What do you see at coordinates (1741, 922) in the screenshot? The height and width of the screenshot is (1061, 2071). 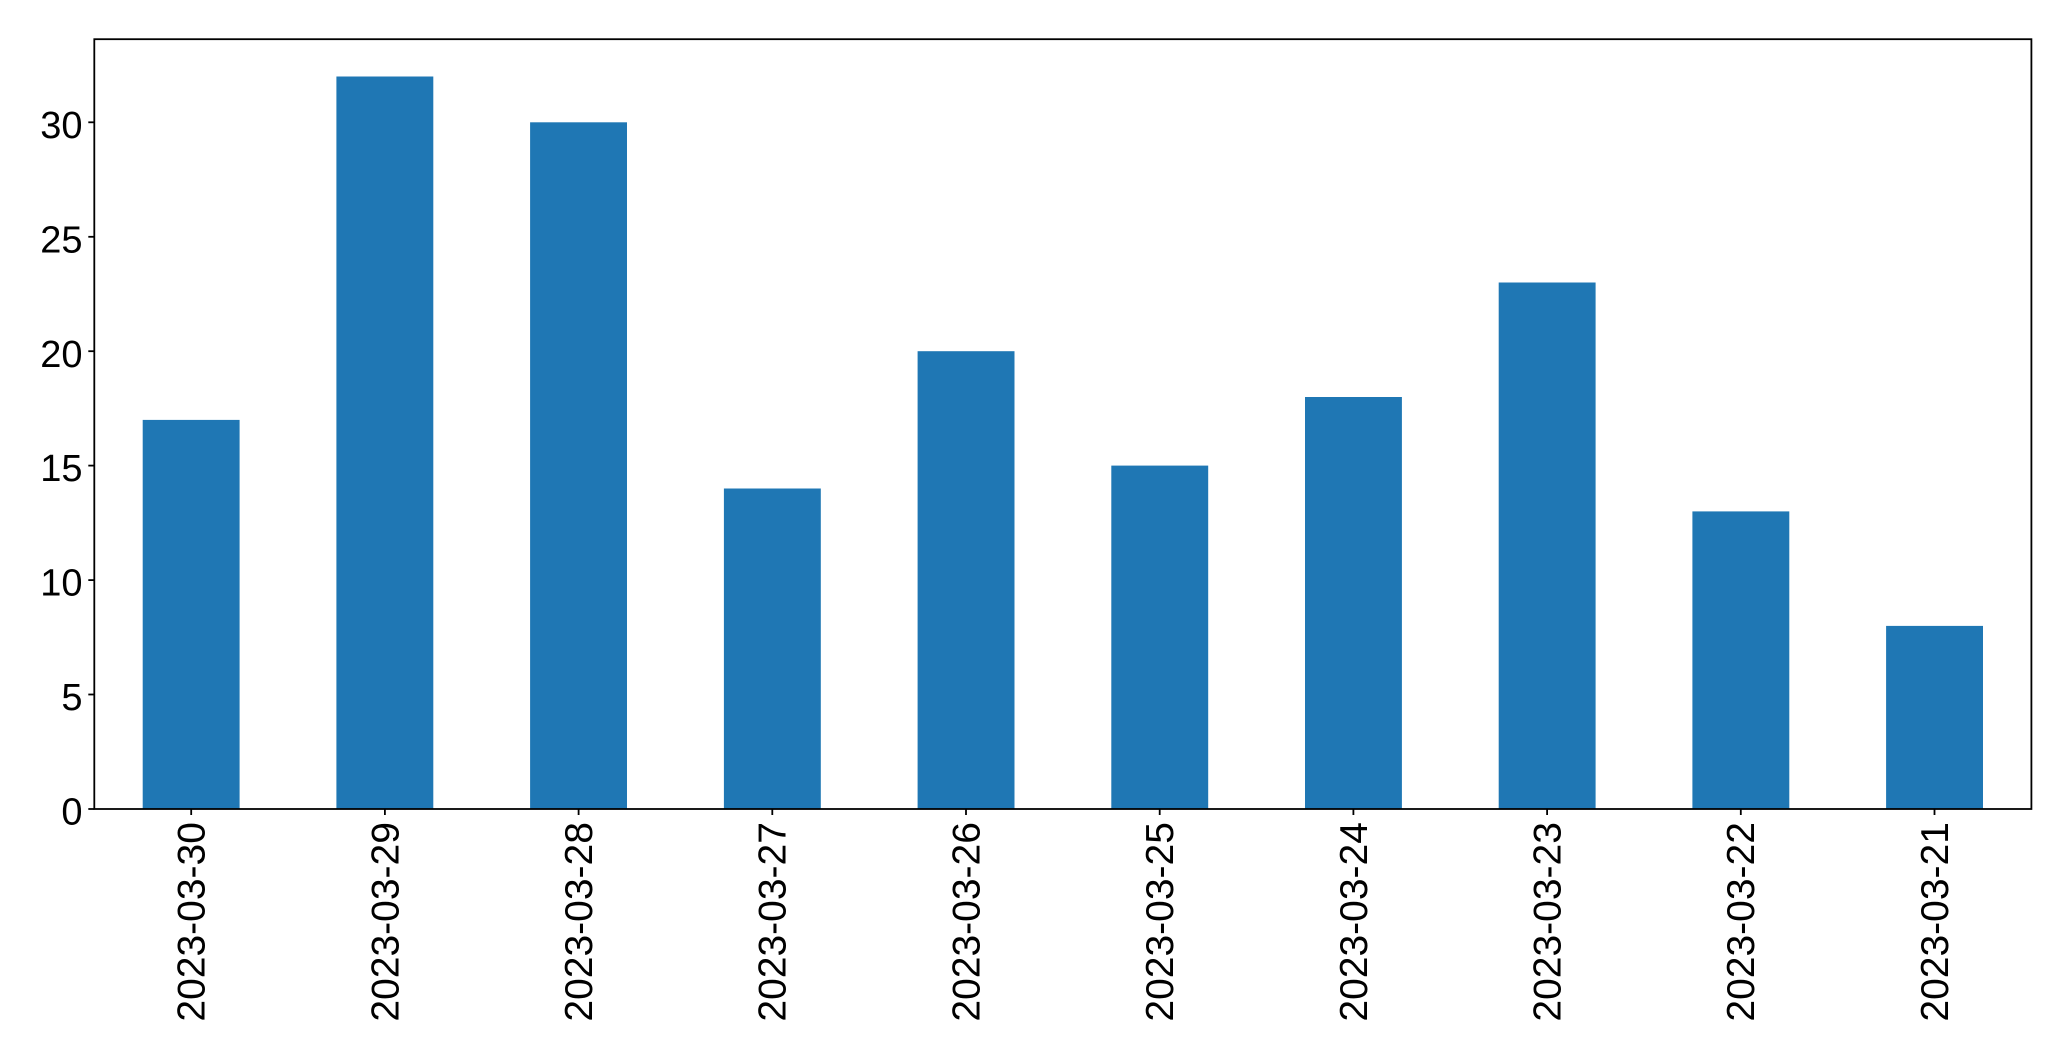 I see `svg-text: 2023-03-22` at bounding box center [1741, 922].